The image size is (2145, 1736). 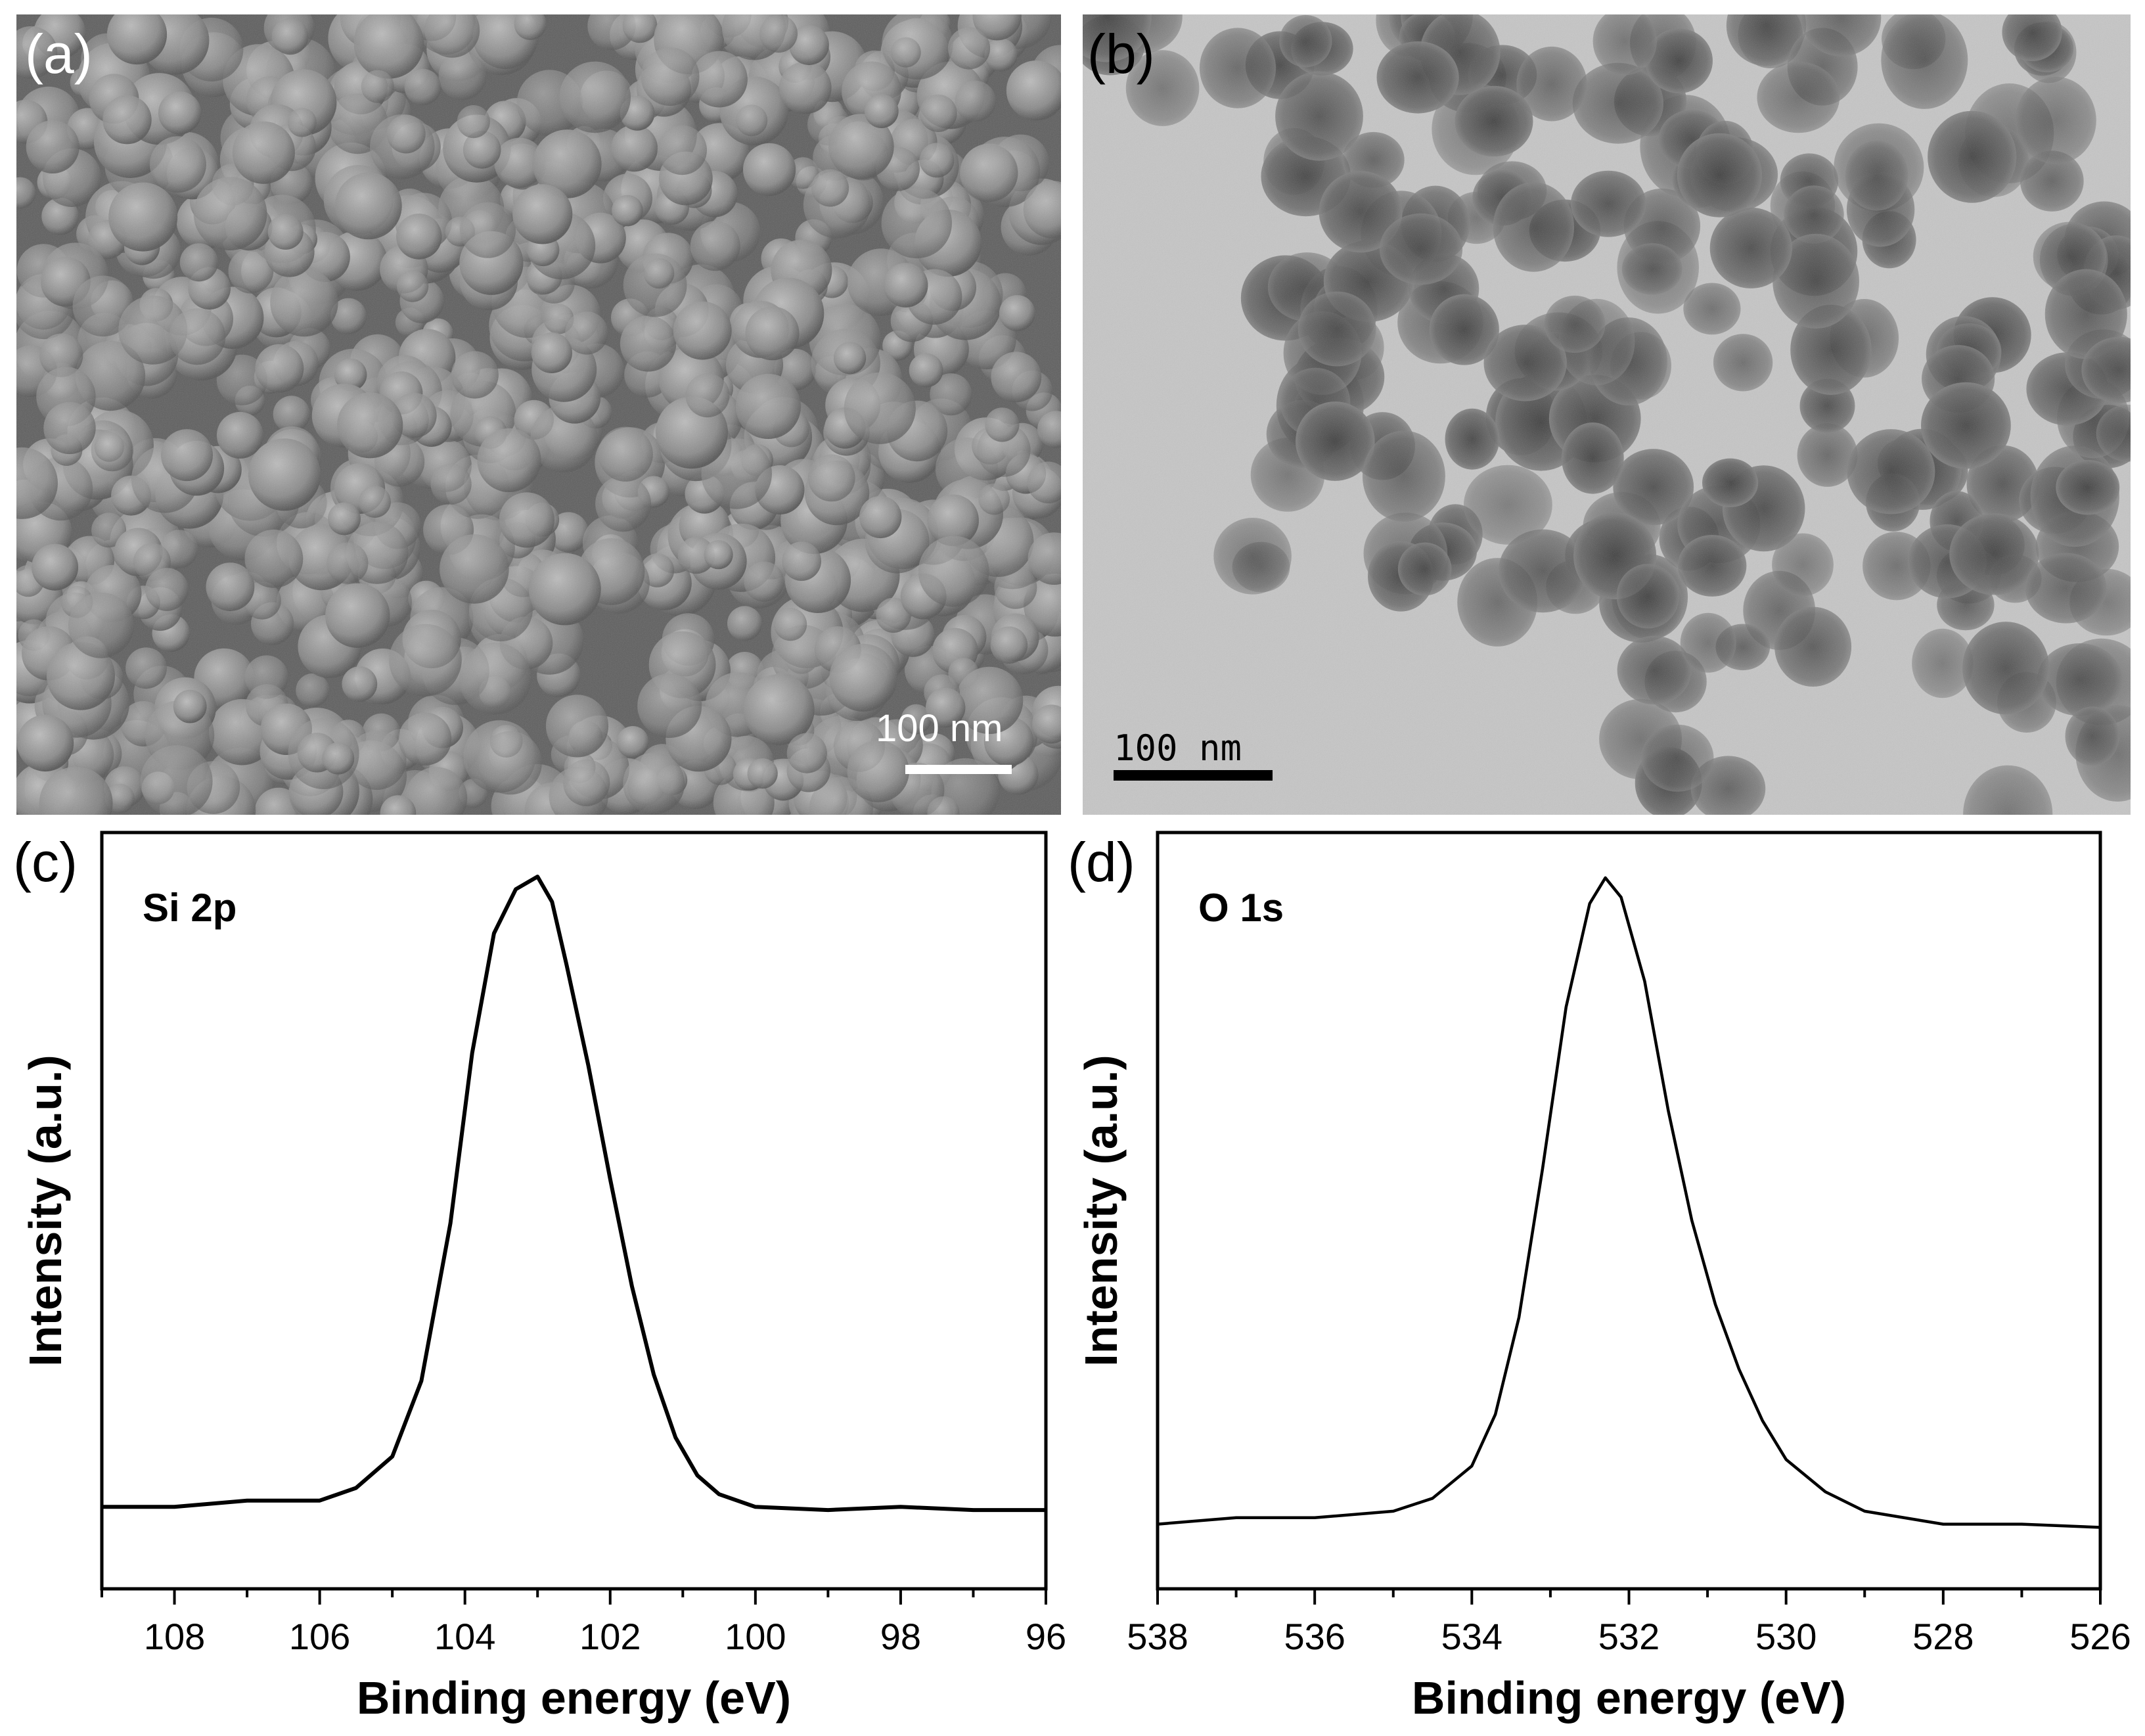 I want to click on chart-c-y-axis-label: Intensity (a.u.), so click(x=45, y=1210).